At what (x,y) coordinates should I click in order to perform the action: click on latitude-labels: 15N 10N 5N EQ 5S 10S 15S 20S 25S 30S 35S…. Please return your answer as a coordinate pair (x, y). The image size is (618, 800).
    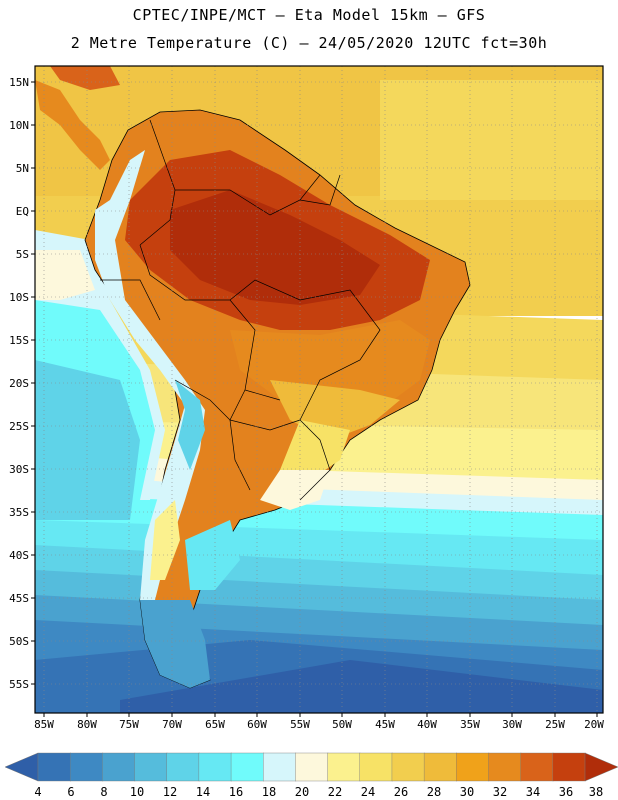
    Looking at the image, I should click on (19, 383).